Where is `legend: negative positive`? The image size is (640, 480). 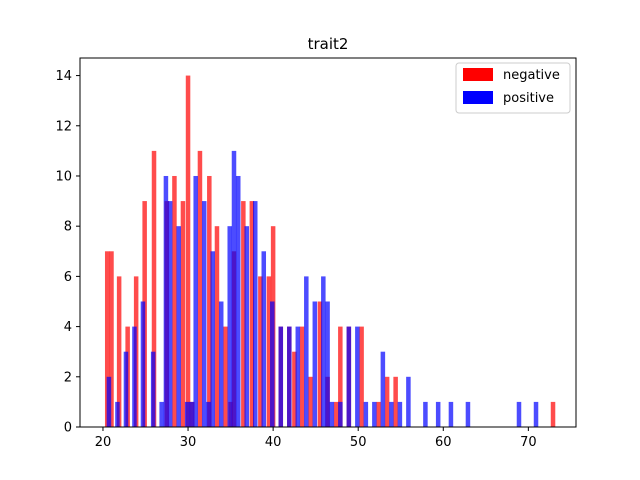
legend: negative positive is located at coordinates (513, 88).